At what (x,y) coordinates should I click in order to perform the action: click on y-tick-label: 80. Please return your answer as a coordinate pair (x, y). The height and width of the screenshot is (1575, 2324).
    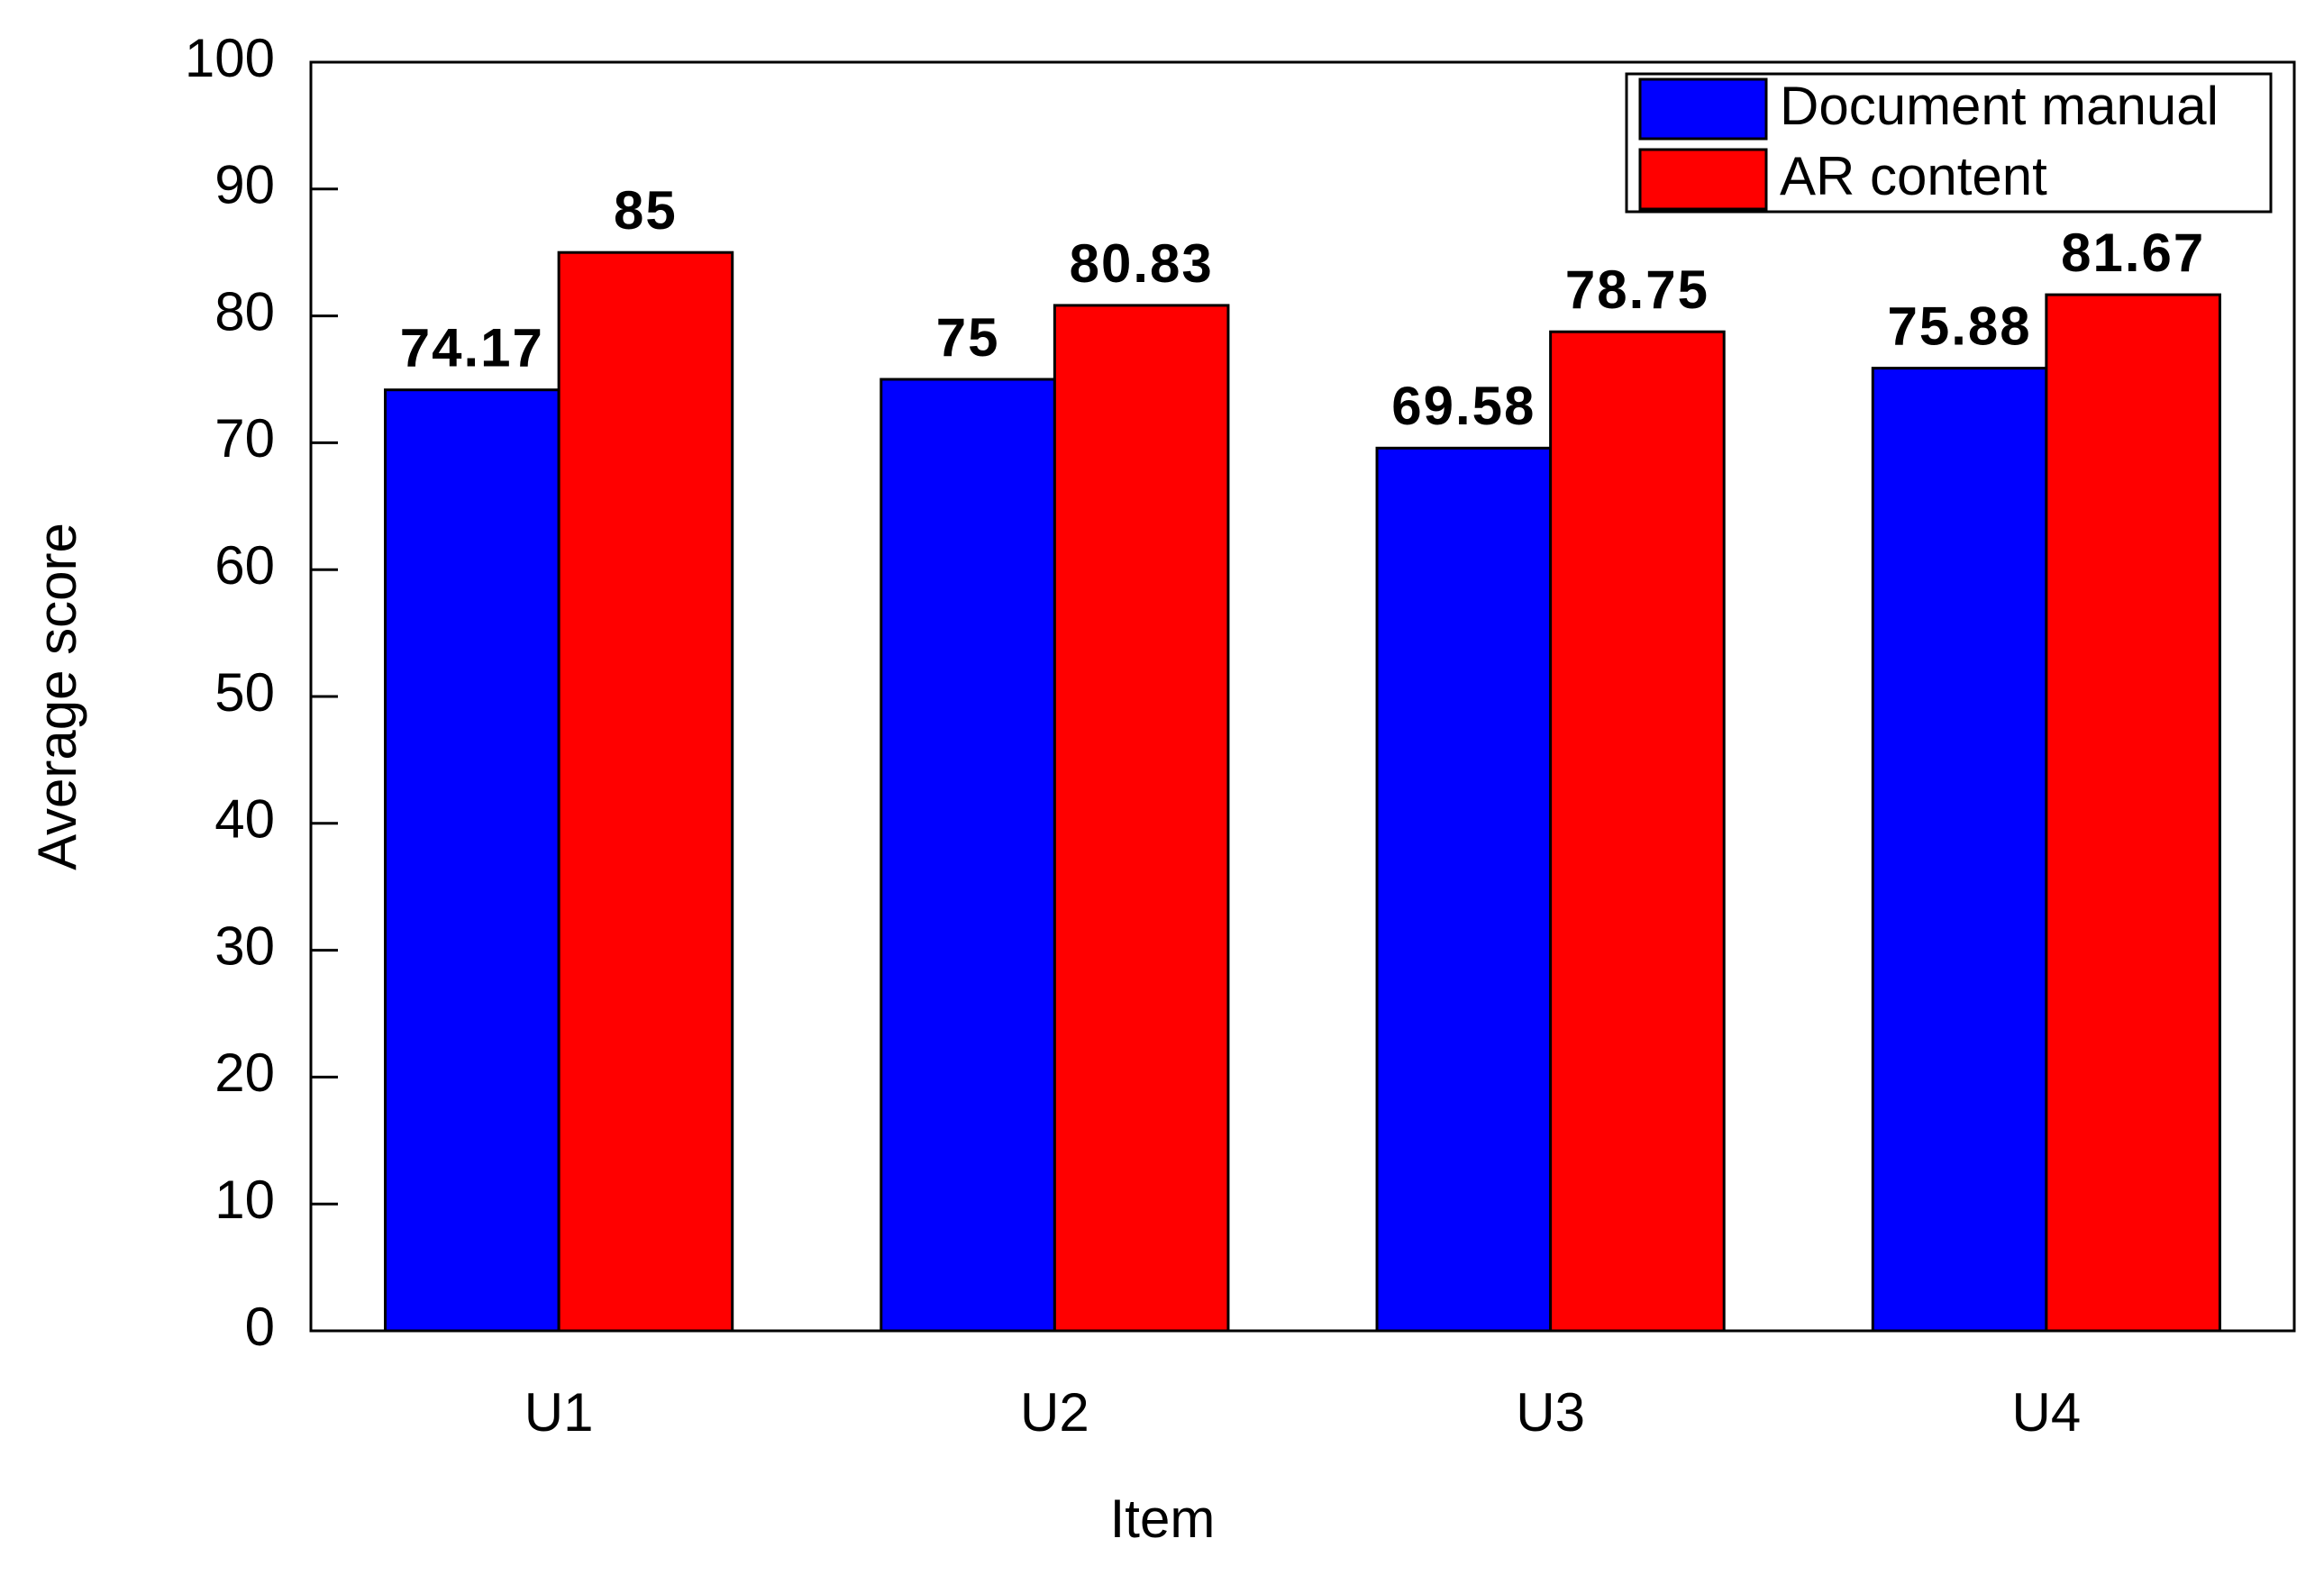
    Looking at the image, I should click on (244, 311).